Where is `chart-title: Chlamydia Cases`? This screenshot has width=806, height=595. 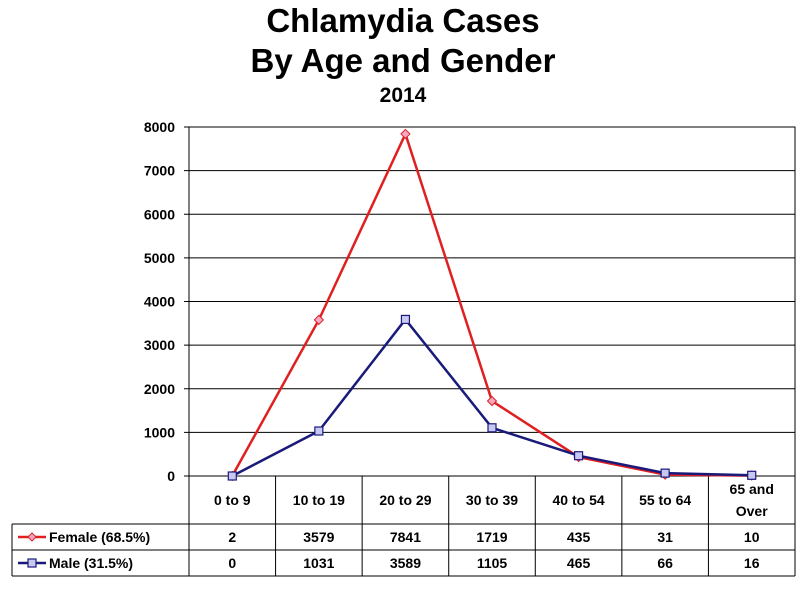
chart-title: Chlamydia Cases is located at coordinates (403, 20).